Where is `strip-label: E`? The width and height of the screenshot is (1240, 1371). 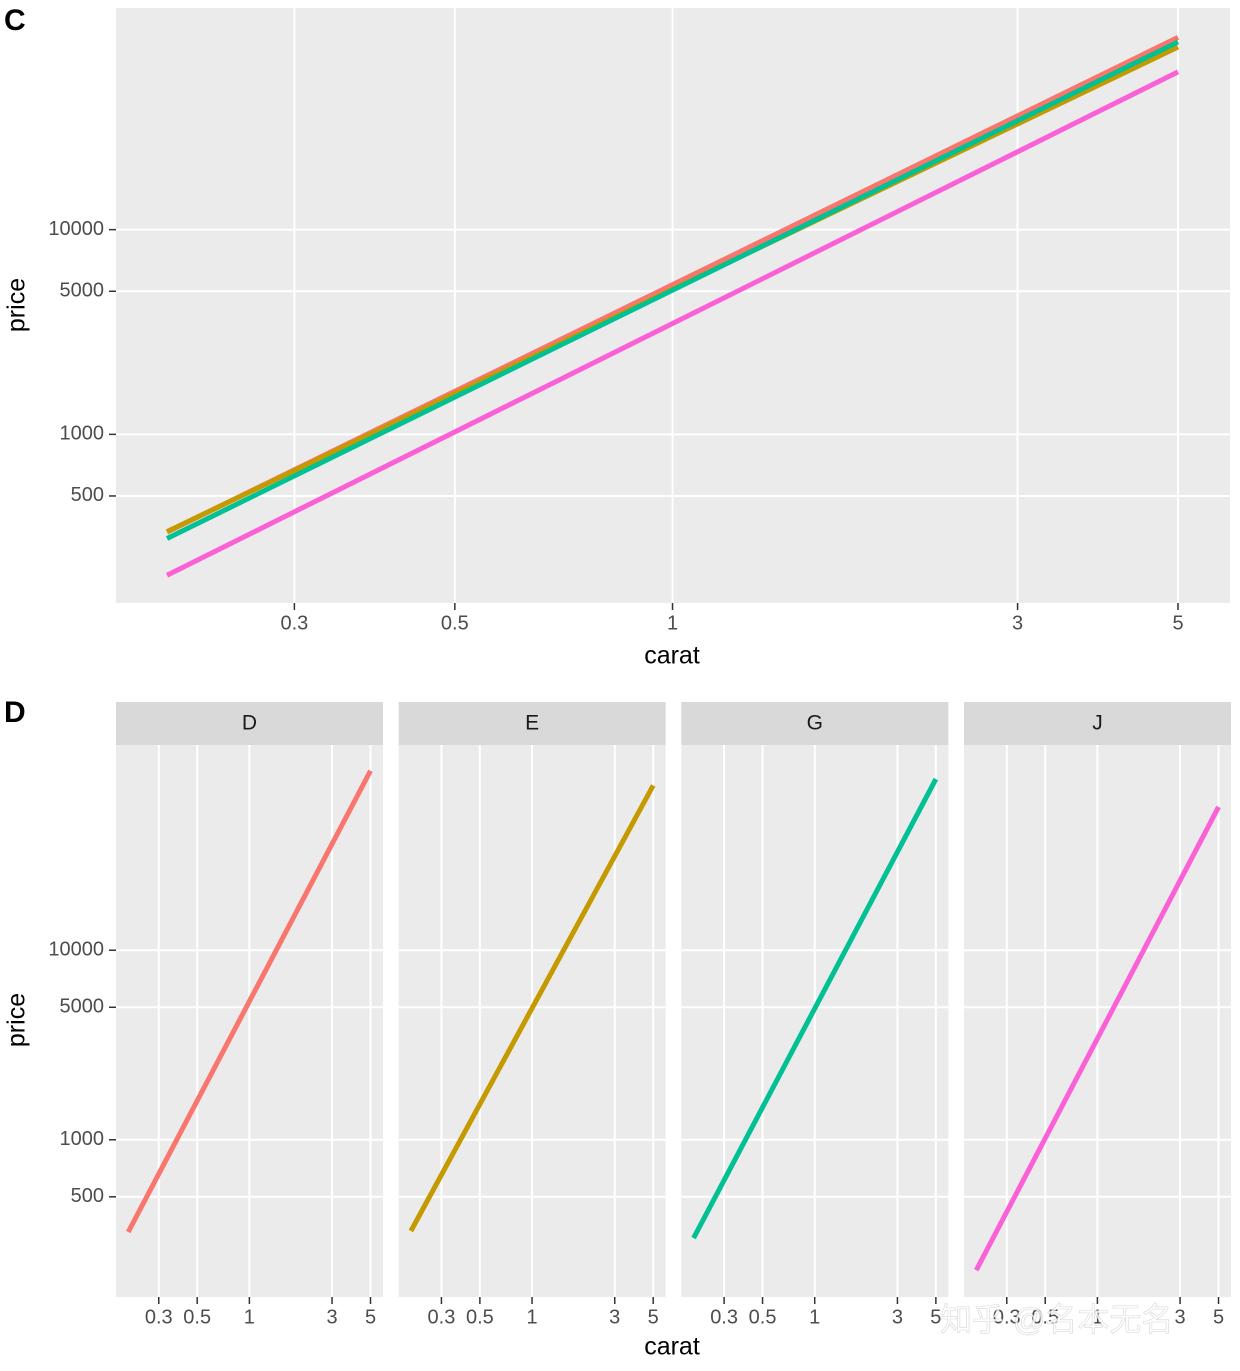
strip-label: E is located at coordinates (532, 723).